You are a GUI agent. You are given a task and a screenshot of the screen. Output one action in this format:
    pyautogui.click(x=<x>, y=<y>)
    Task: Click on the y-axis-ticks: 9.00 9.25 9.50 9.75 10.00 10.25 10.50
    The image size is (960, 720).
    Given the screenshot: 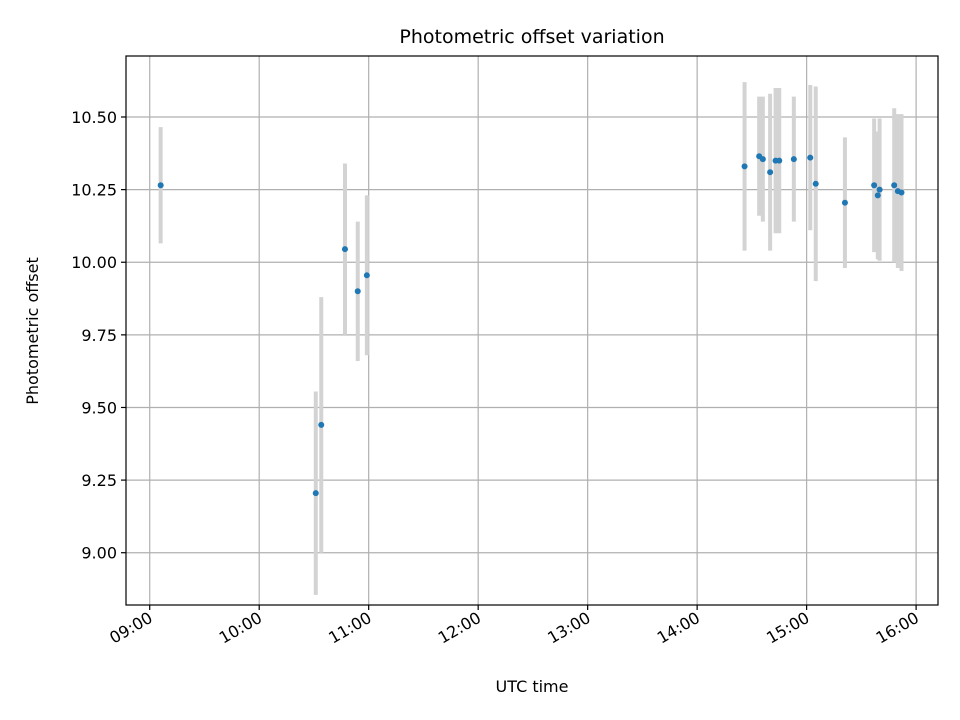 What is the action you would take?
    pyautogui.click(x=98, y=335)
    